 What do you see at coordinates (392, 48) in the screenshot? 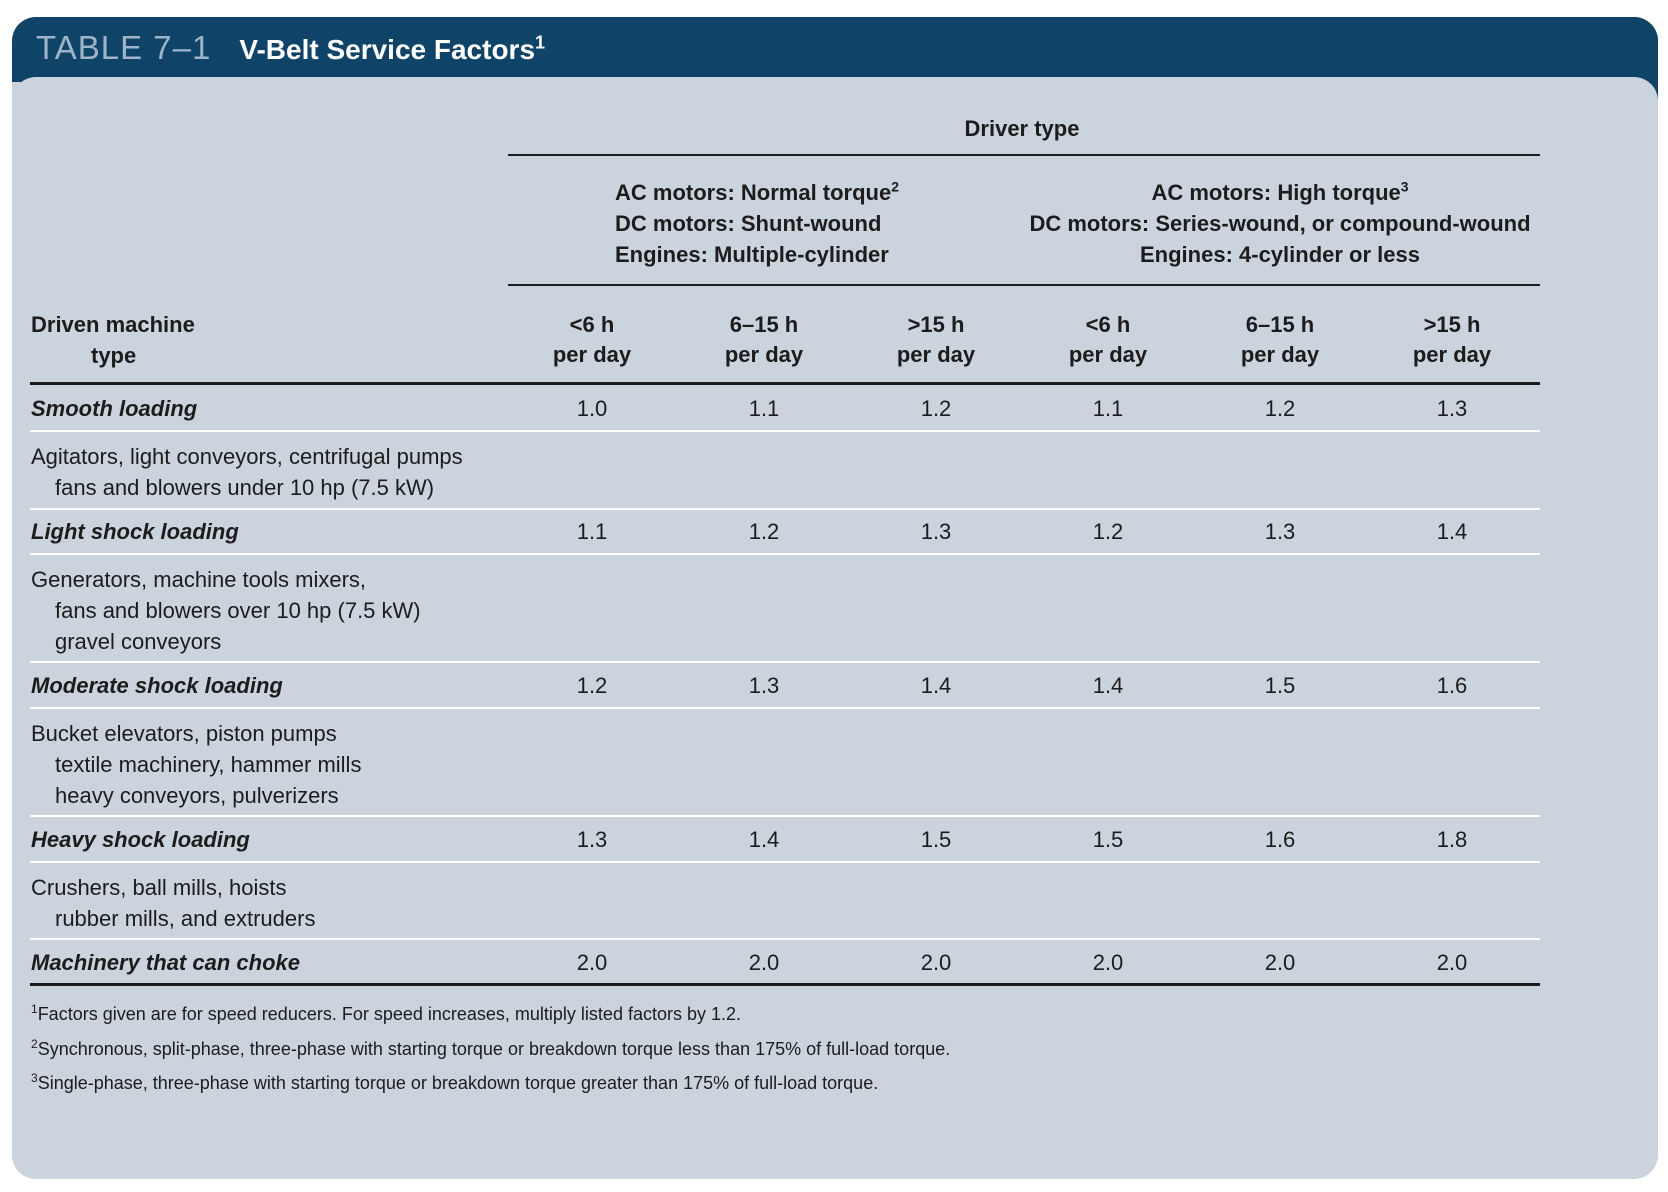
I see `table-caption: V-Belt Service Factors1` at bounding box center [392, 48].